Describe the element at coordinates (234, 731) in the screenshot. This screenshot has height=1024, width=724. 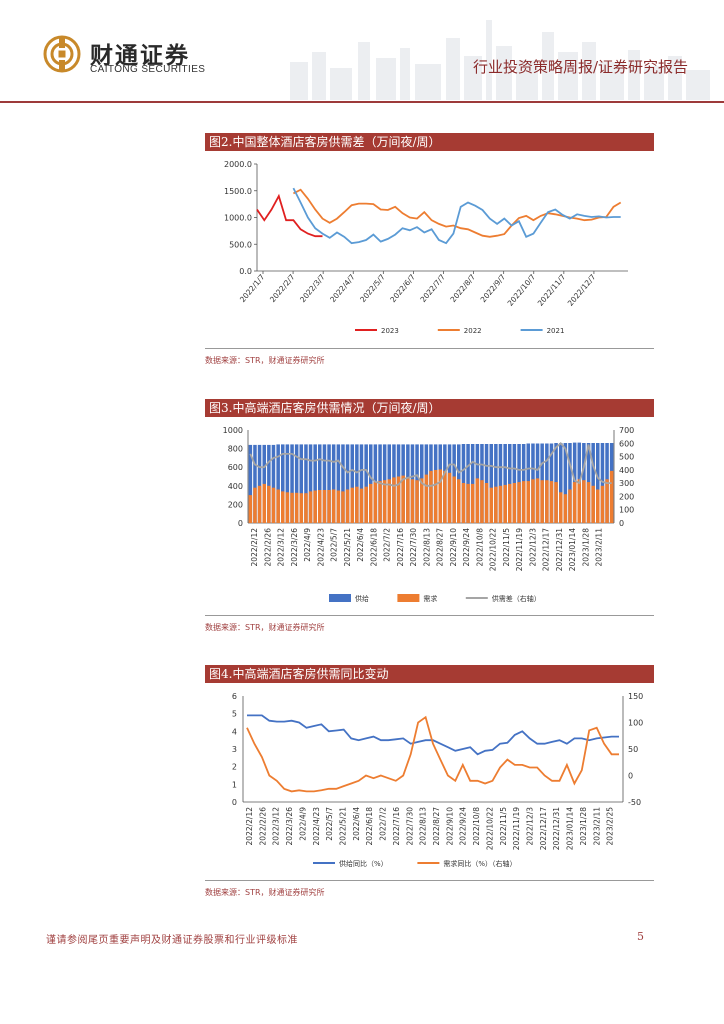
I see `y-left-tick-label: 4` at that location.